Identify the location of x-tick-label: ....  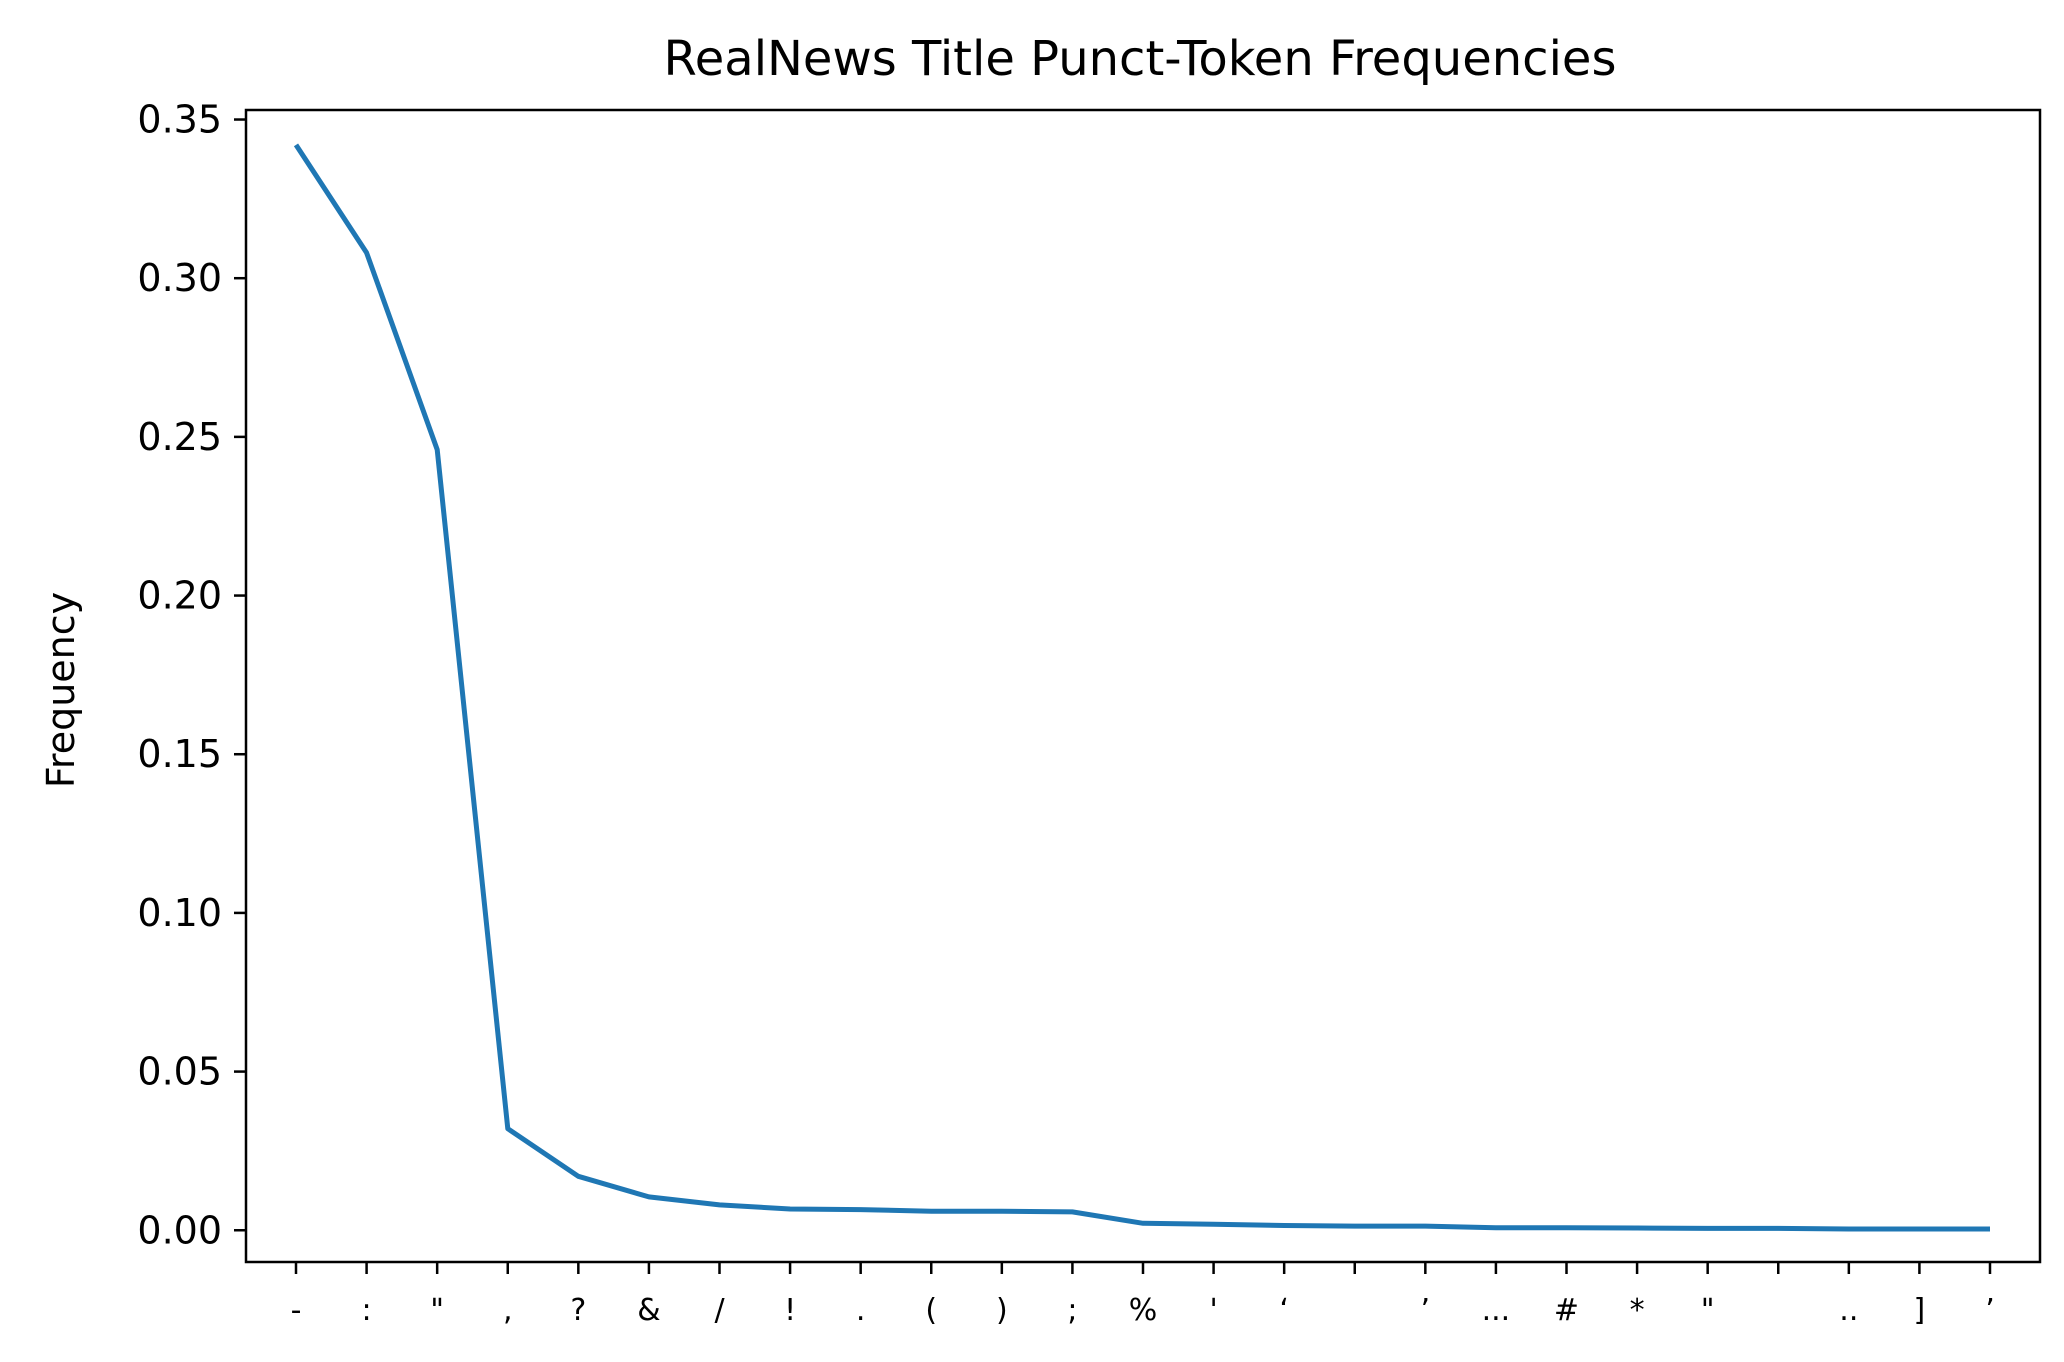
(1496, 1310).